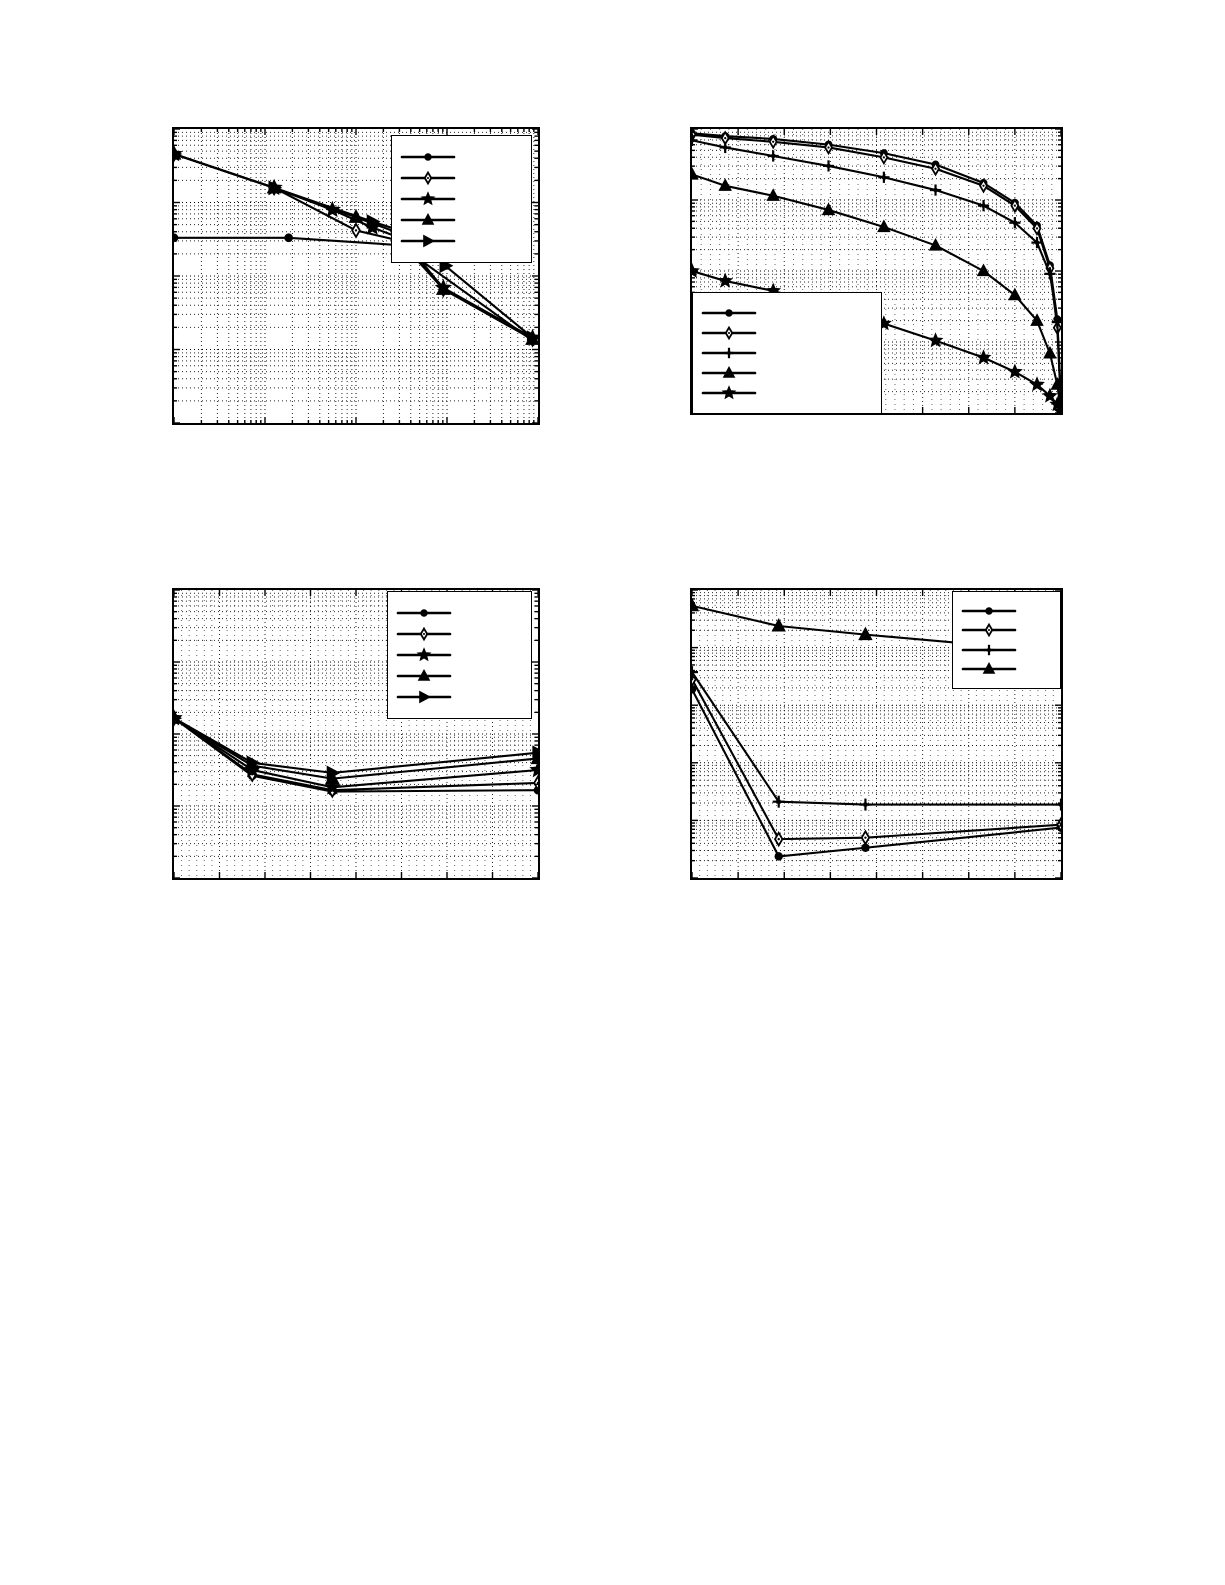 This screenshot has width=1225, height=1585. I want to click on panel-top-right, so click(876, 271).